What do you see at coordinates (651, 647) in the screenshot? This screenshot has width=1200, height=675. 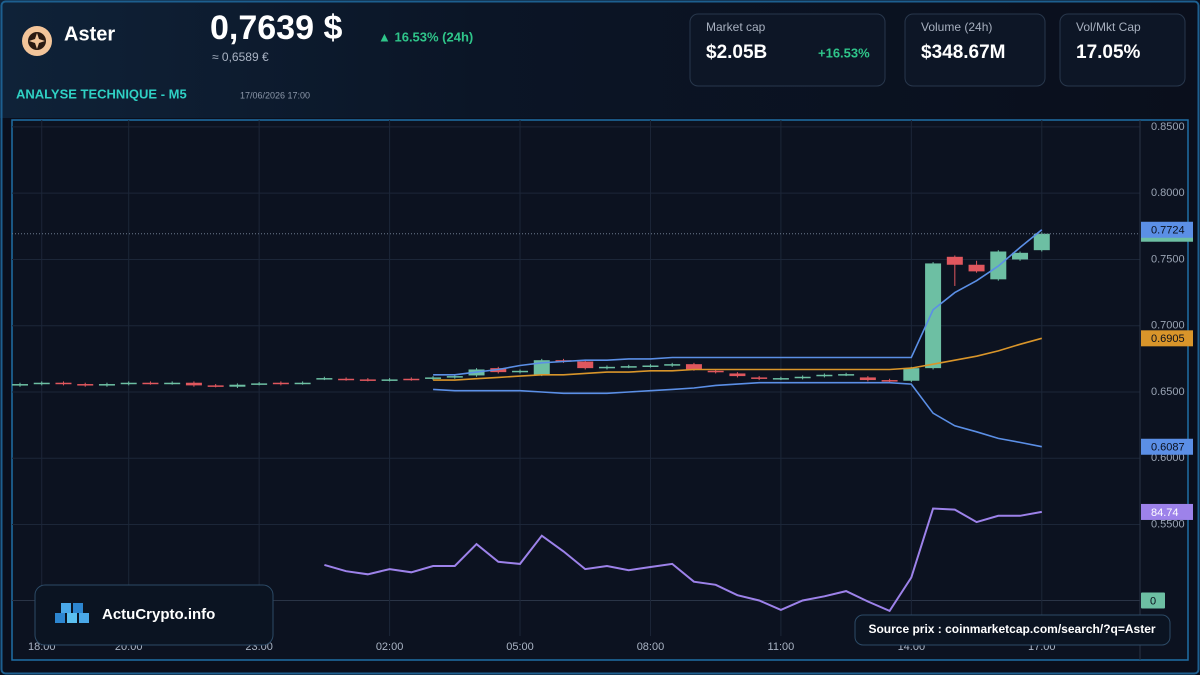 I see `x-tick-label: 08:00` at bounding box center [651, 647].